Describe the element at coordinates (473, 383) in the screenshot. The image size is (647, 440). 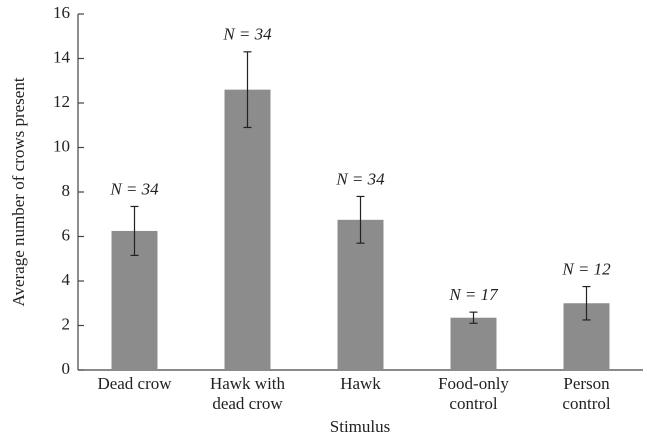
I see `x-tick-label: Food-only` at that location.